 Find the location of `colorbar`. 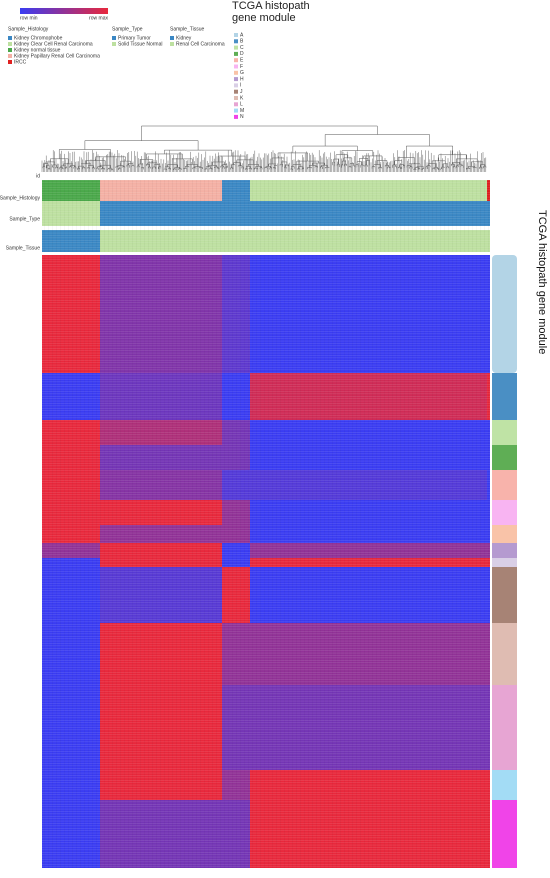

colorbar is located at coordinates (64, 11).